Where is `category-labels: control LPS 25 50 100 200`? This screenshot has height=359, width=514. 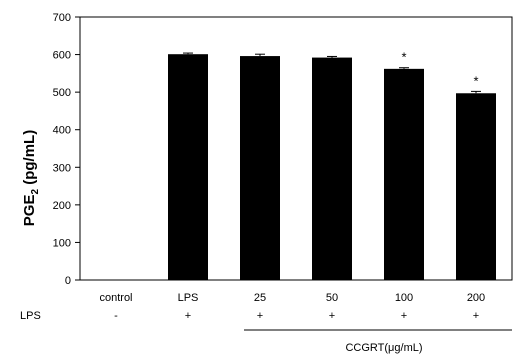 category-labels: control LPS 25 50 100 200 is located at coordinates (292, 298).